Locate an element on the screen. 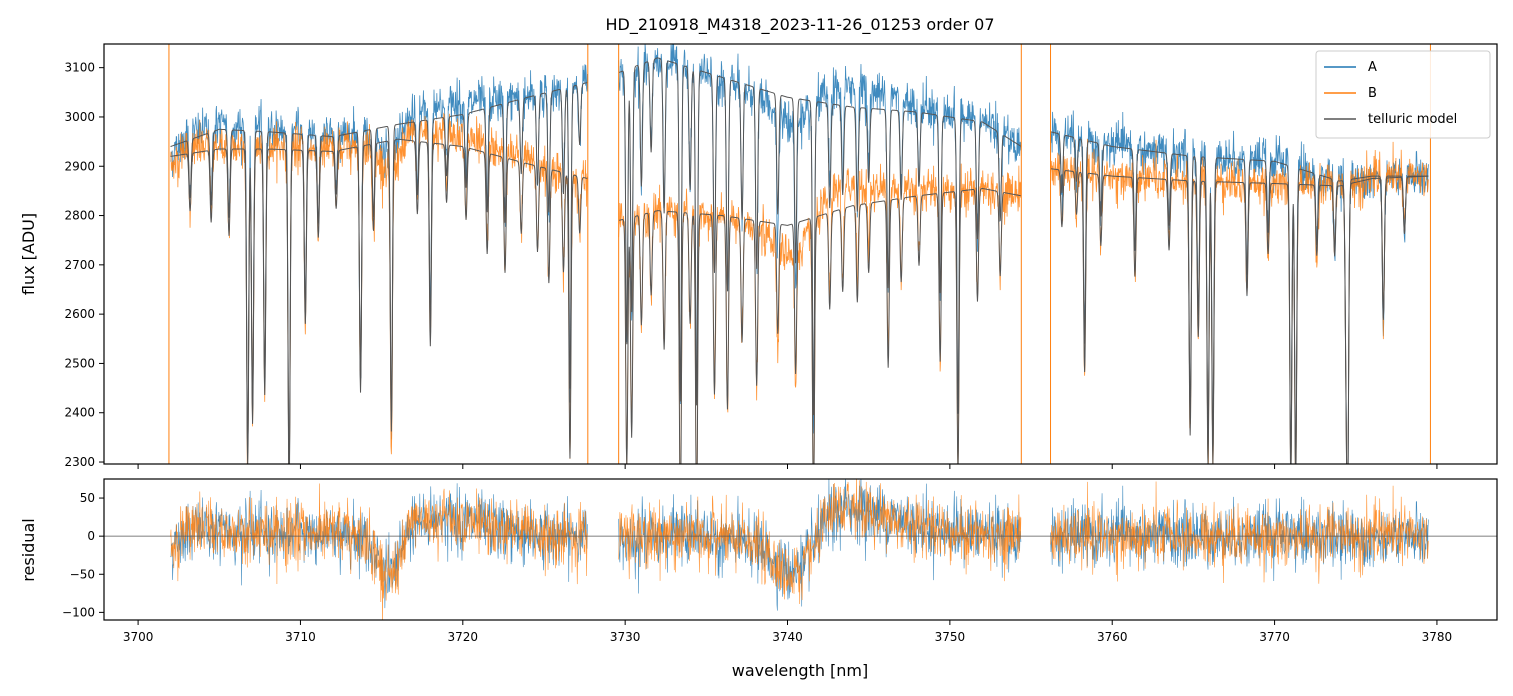  flux-y-tick-label-0: 2300 is located at coordinates (79, 462).